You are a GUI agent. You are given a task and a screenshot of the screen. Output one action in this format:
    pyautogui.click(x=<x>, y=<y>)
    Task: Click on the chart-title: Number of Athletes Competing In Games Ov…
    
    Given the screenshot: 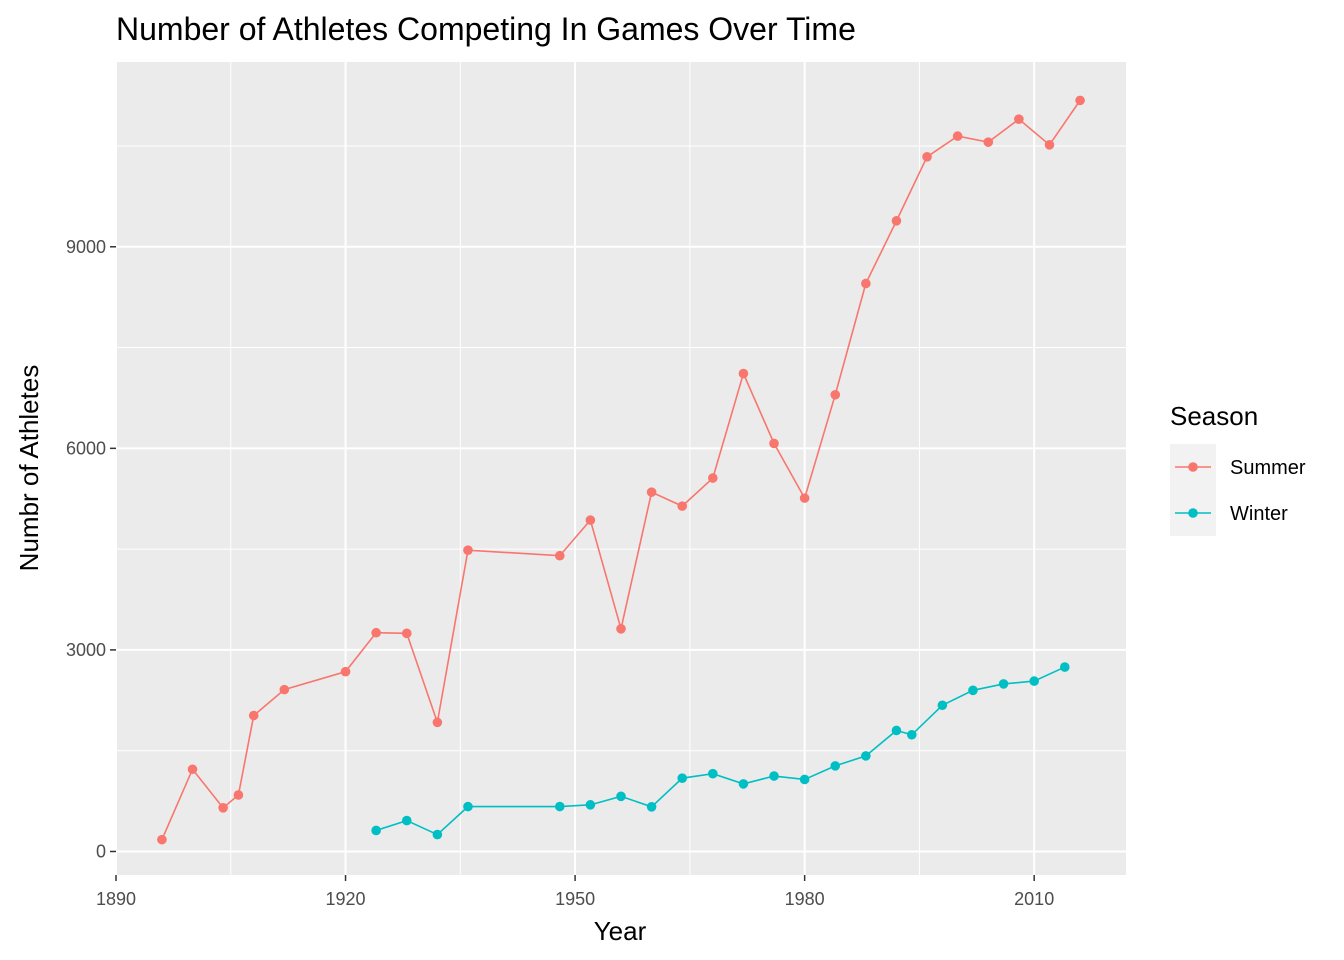 What is the action you would take?
    pyautogui.click(x=486, y=29)
    